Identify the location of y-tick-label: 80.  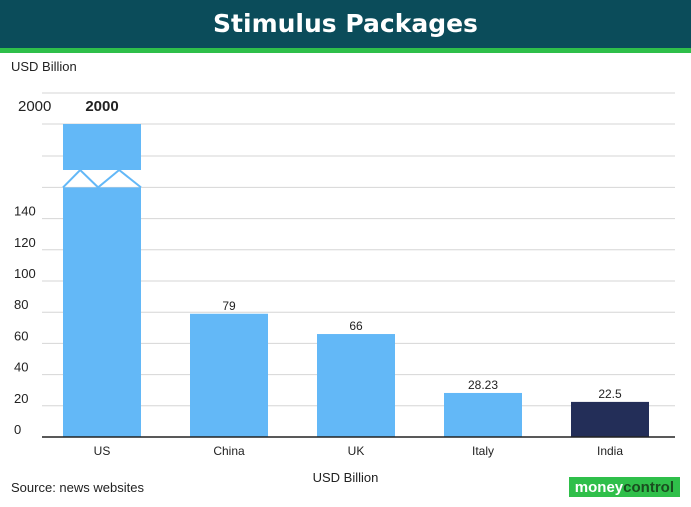
(21, 304).